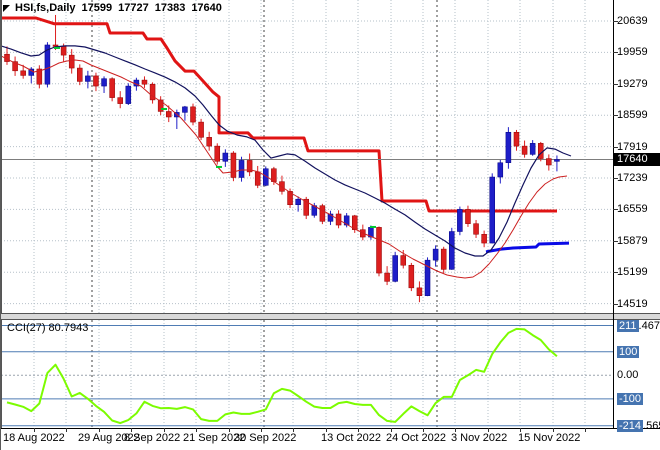 Image resolution: width=660 pixels, height=450 pixels. What do you see at coordinates (265, 438) in the screenshot?
I see `date-axis-label: 30 Sep 2022` at bounding box center [265, 438].